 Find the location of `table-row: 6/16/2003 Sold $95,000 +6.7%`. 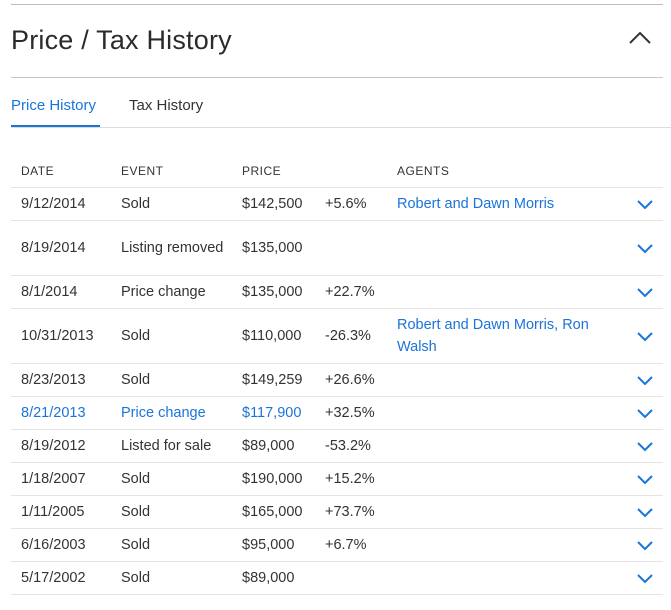

table-row: 6/16/2003 Sold $95,000 +6.7% is located at coordinates (337, 545).